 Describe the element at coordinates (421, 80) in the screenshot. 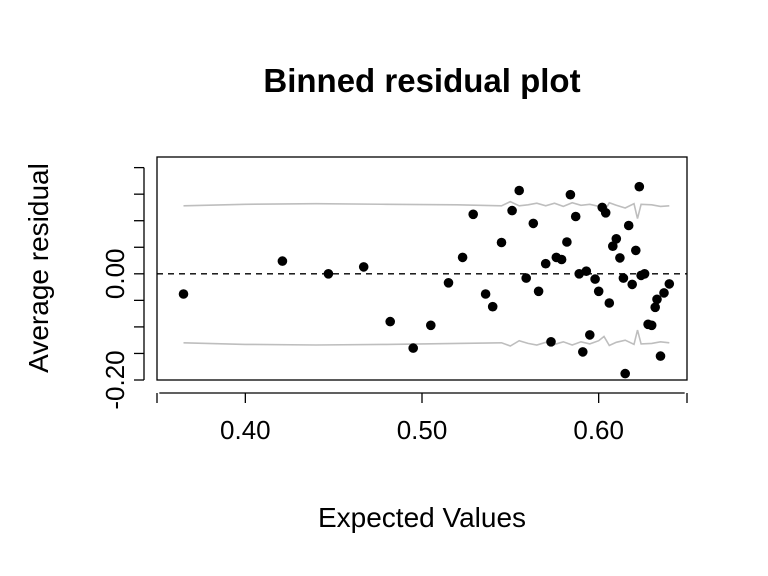

I see `chart-title: Binned residual plot` at that location.